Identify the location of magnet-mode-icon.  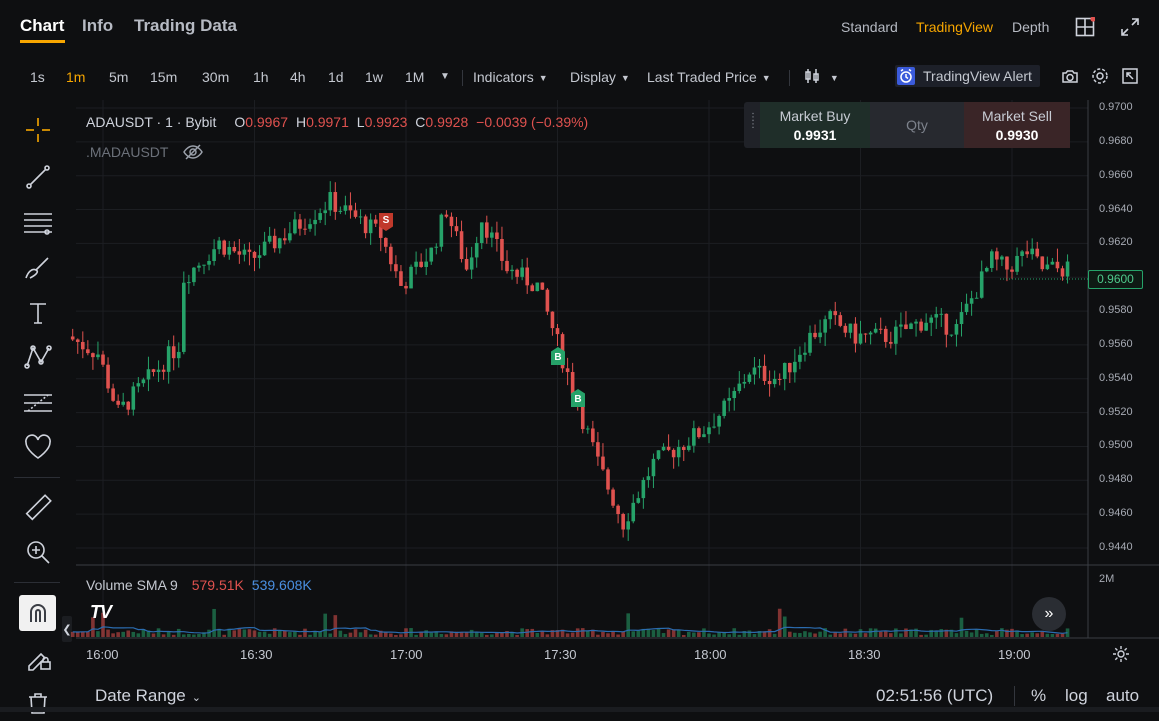
(37, 613).